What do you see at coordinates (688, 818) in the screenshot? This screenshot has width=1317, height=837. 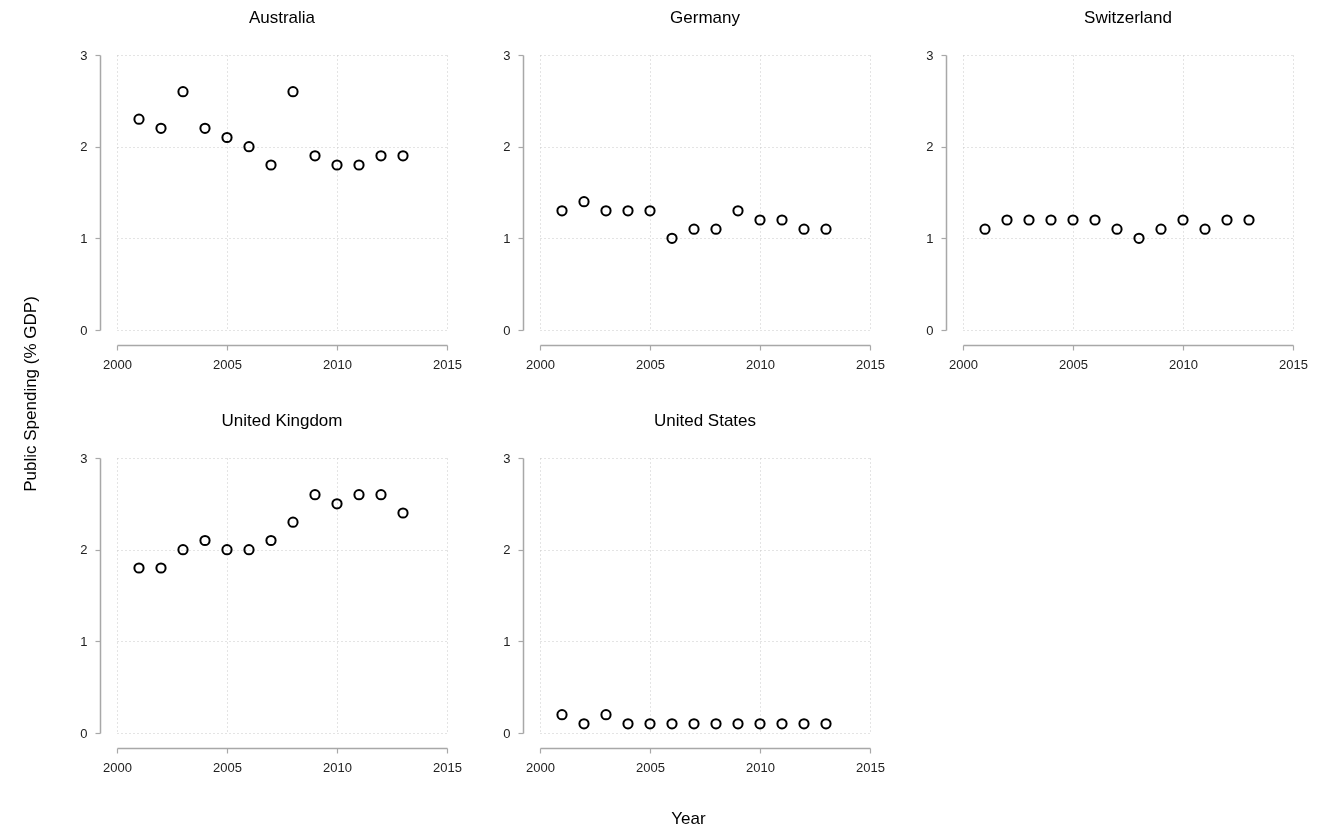 I see `x-axis-title: Year` at bounding box center [688, 818].